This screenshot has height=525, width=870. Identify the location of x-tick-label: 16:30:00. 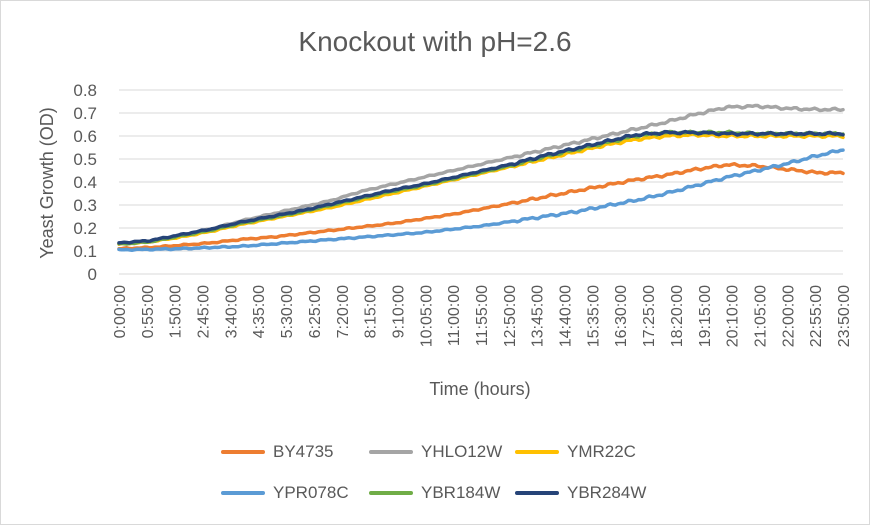
(621, 316).